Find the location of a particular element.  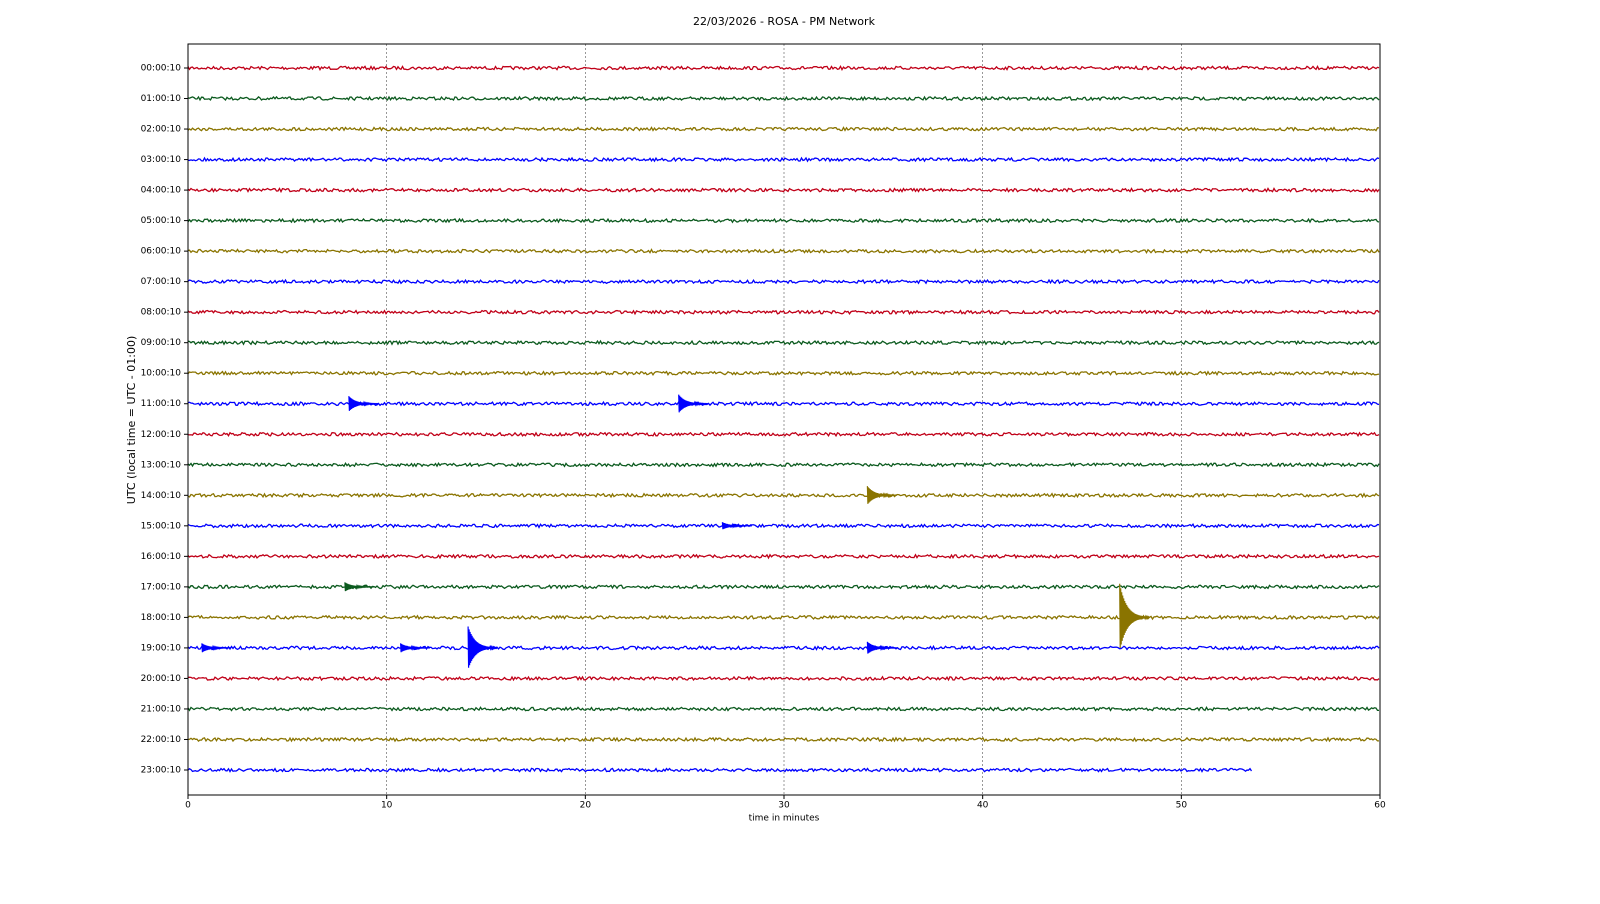

x-tick-label: 10 is located at coordinates (387, 806).